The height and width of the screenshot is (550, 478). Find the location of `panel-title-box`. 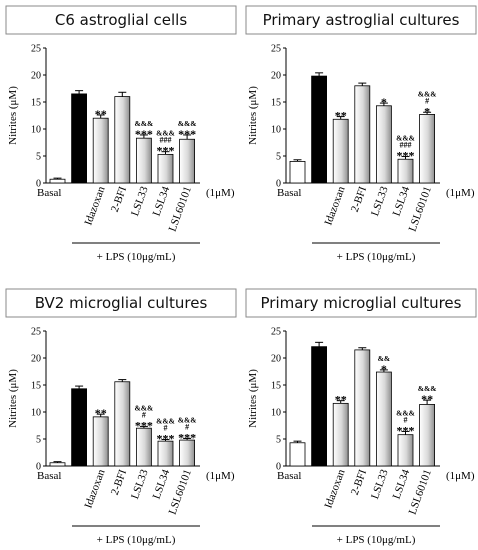

panel-title-box is located at coordinates (121, 20).